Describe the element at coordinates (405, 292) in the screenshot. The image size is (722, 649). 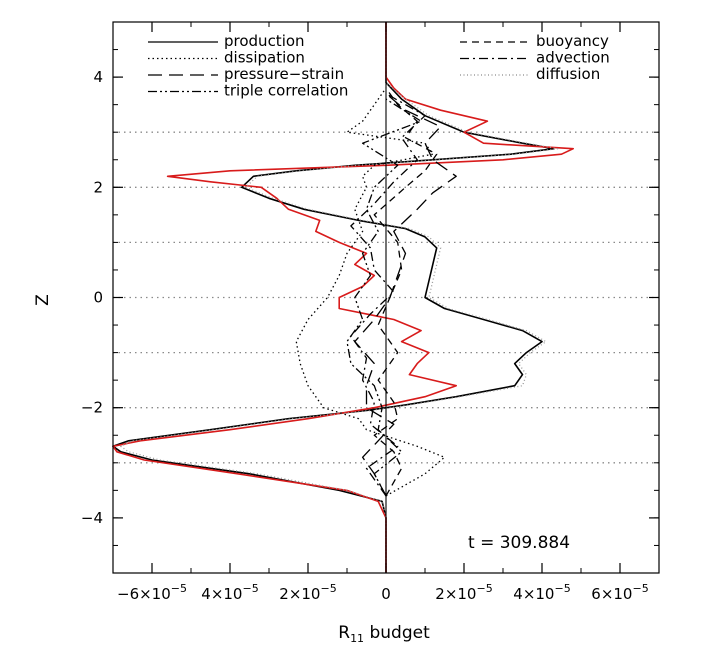
I see `series-line-buoyancy` at that location.